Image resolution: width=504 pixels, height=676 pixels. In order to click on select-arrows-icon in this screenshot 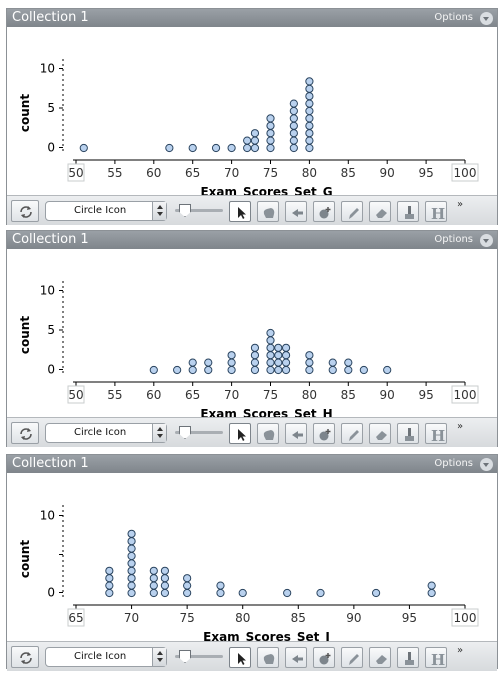, I will do `click(159, 433)`.